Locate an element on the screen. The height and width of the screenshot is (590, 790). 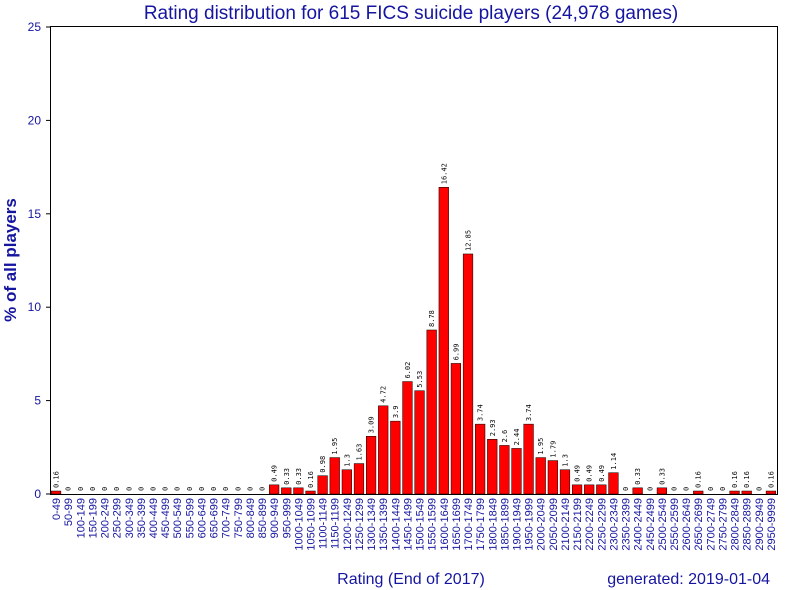
x-tick-label: 350-399 is located at coordinates (142, 518).